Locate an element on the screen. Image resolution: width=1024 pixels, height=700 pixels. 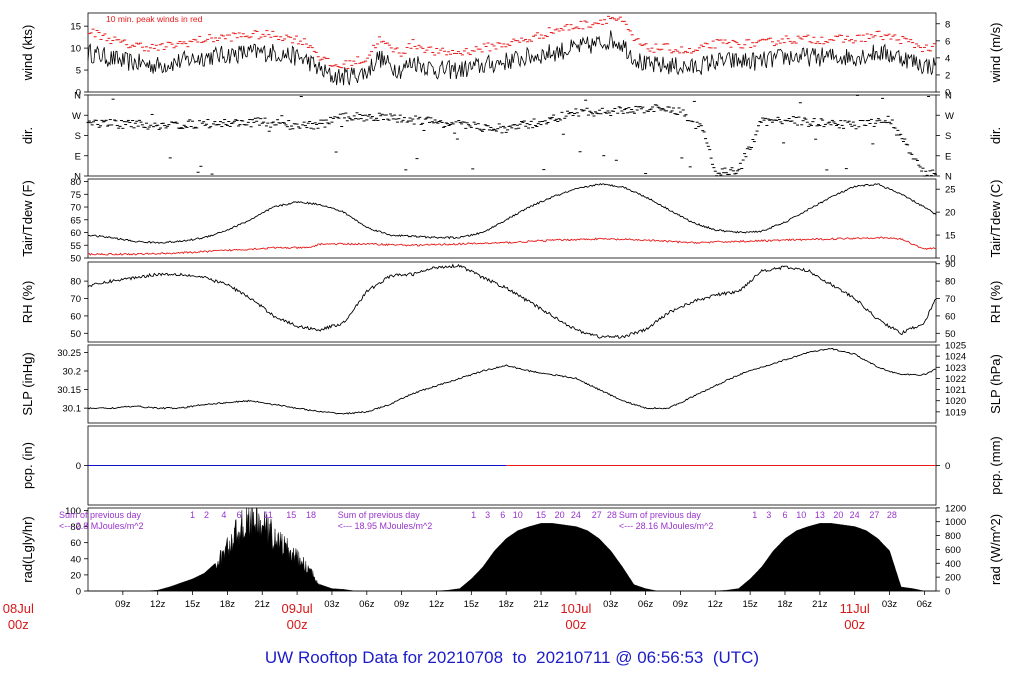
right-tick-label: 4 is located at coordinates (947, 58).